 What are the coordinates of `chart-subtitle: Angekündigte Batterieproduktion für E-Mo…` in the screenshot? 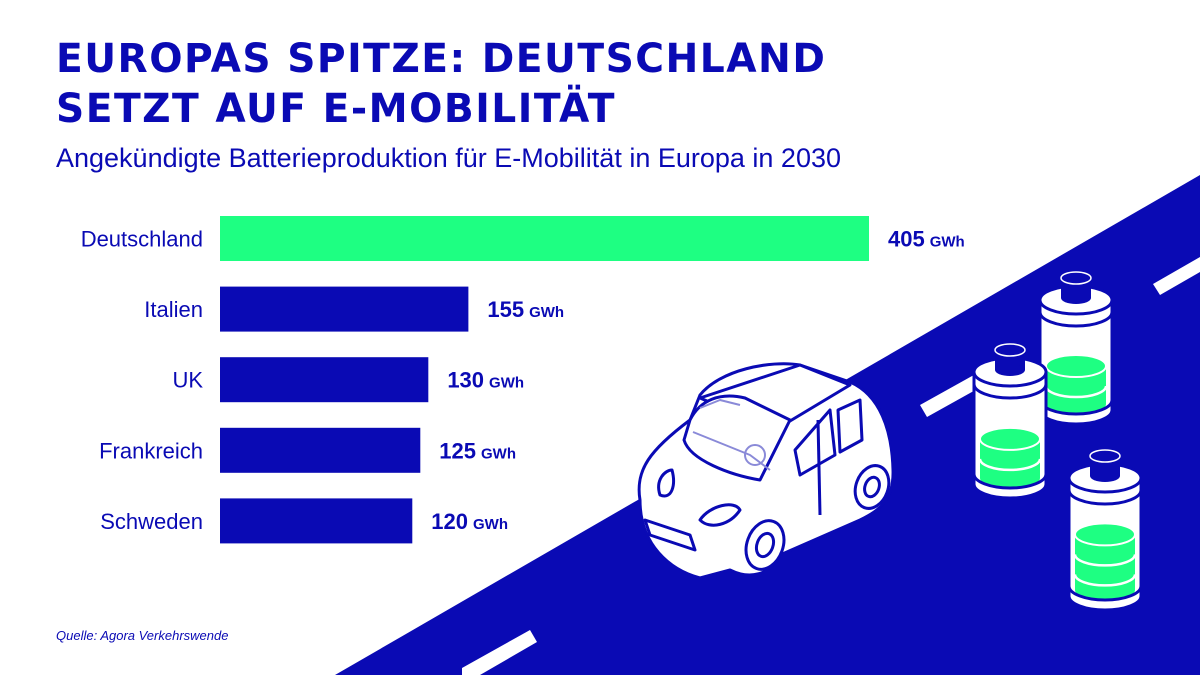 It's located at (448, 158).